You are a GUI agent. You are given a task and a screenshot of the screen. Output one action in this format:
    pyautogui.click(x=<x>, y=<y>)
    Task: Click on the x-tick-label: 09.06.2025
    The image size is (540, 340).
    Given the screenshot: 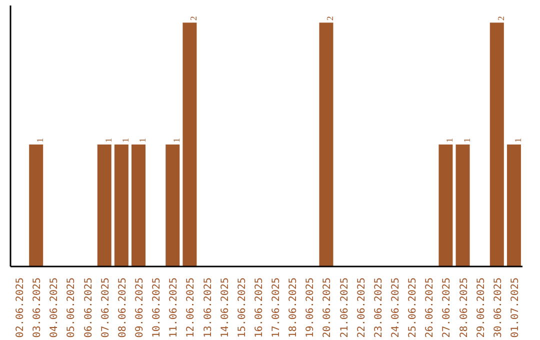 What is the action you would take?
    pyautogui.click(x=140, y=307)
    